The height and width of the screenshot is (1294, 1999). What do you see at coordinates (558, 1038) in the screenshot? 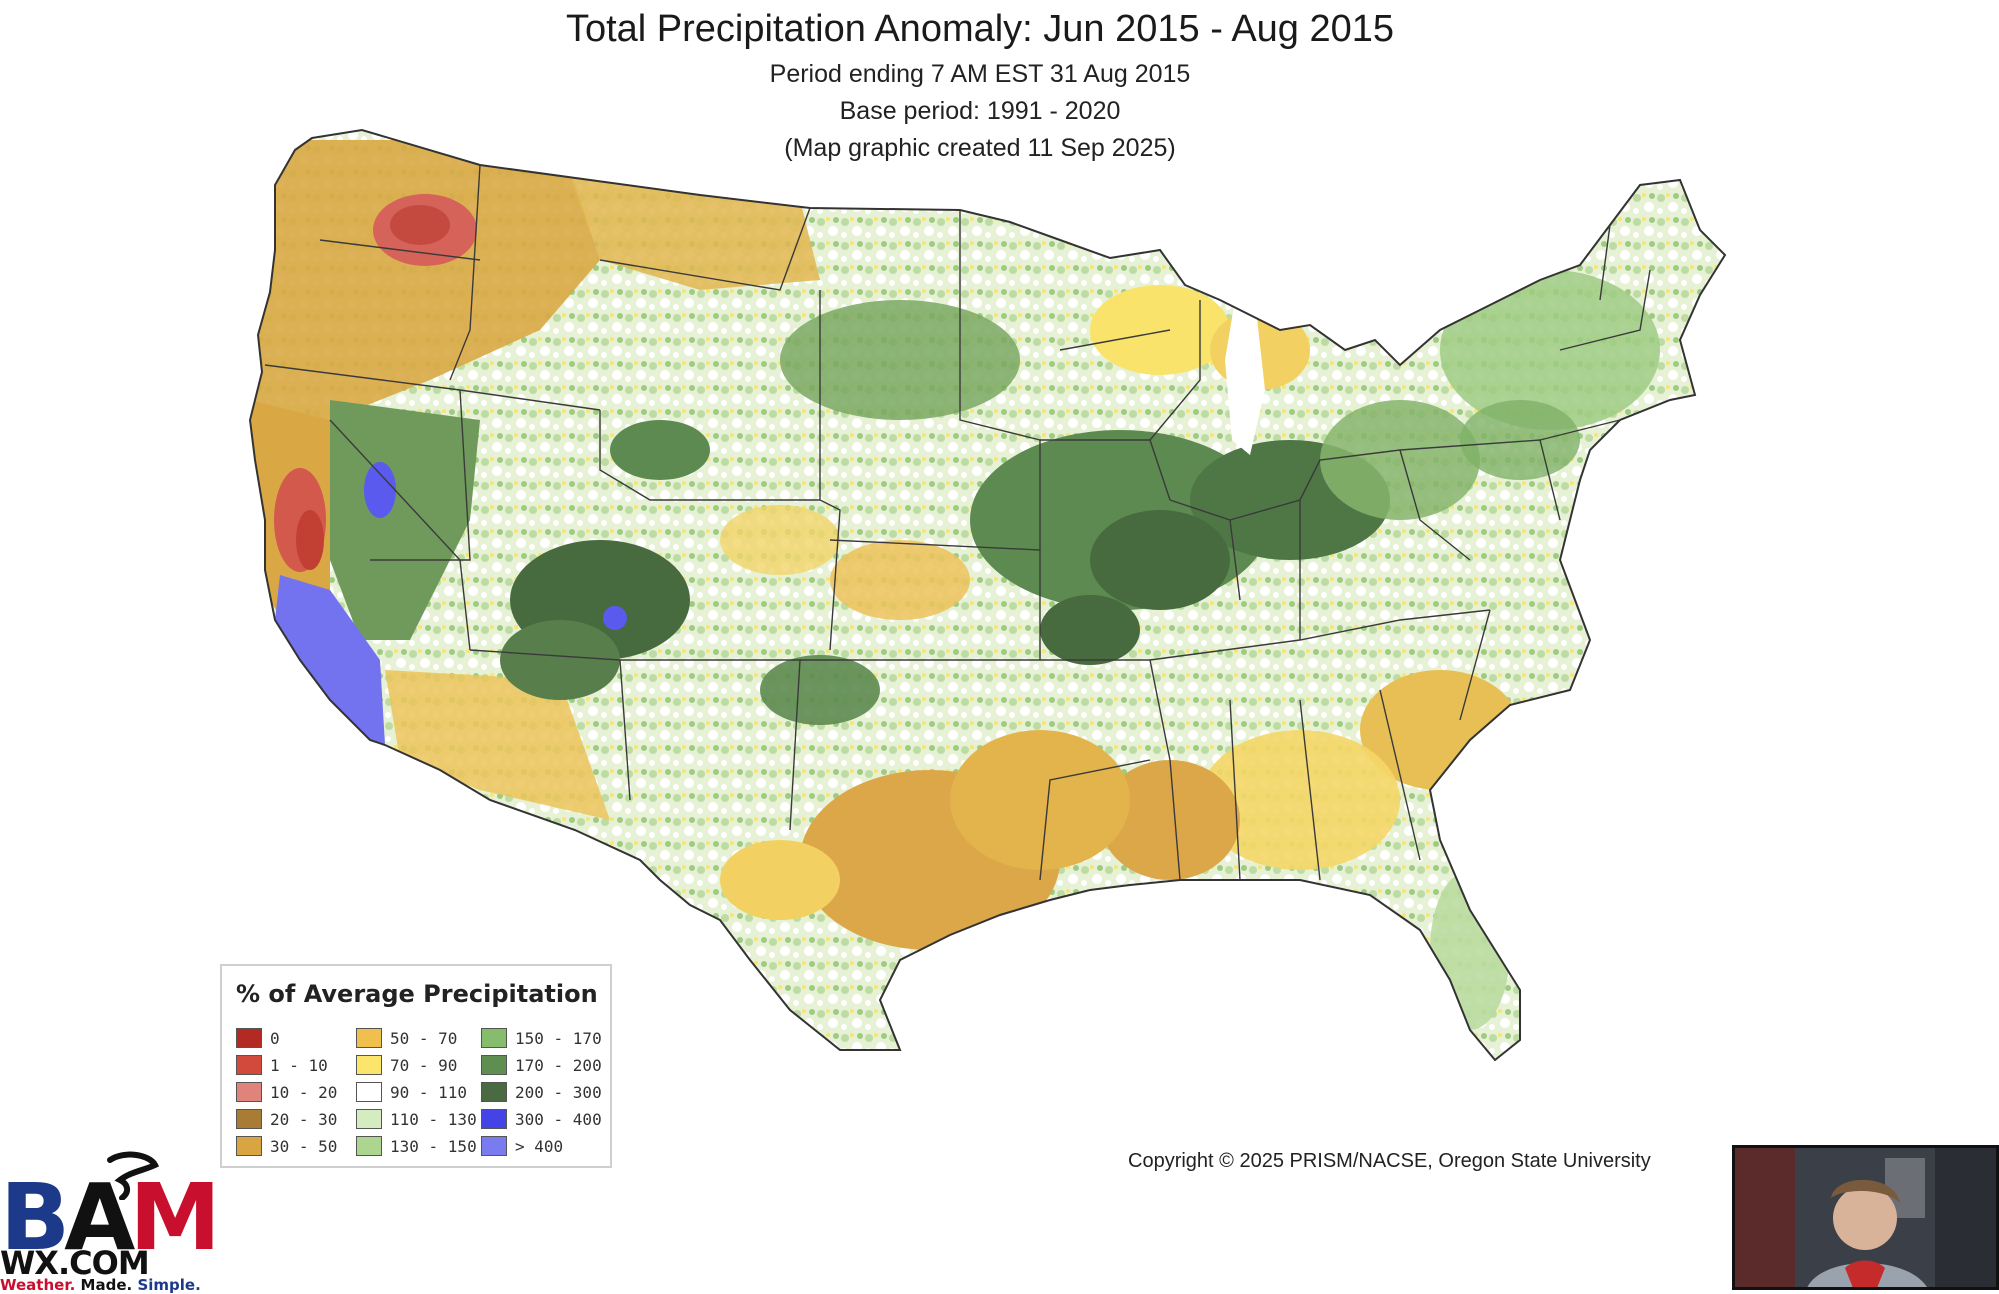
I see `legend-label: 150 - 170` at bounding box center [558, 1038].